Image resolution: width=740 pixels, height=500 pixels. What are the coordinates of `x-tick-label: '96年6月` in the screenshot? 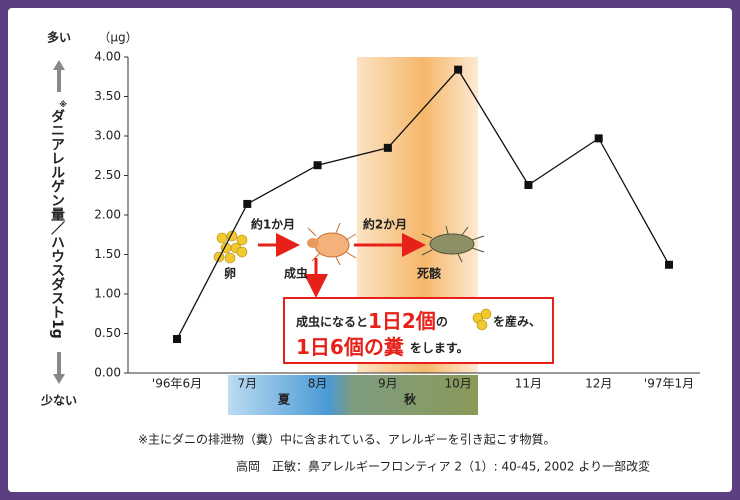 It's located at (177, 384).